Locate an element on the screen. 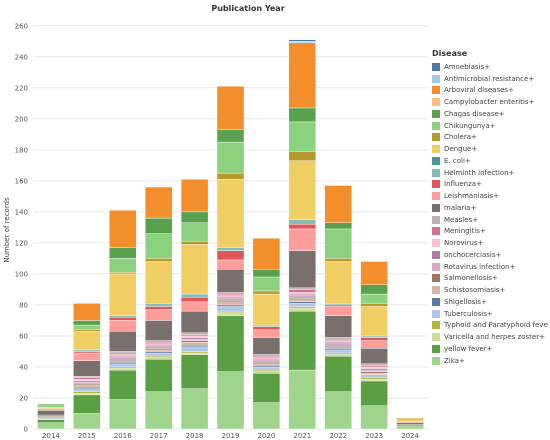 This screenshot has width=550, height=440. legend-label: Varicella and herpes zoster+ is located at coordinates (494, 337).